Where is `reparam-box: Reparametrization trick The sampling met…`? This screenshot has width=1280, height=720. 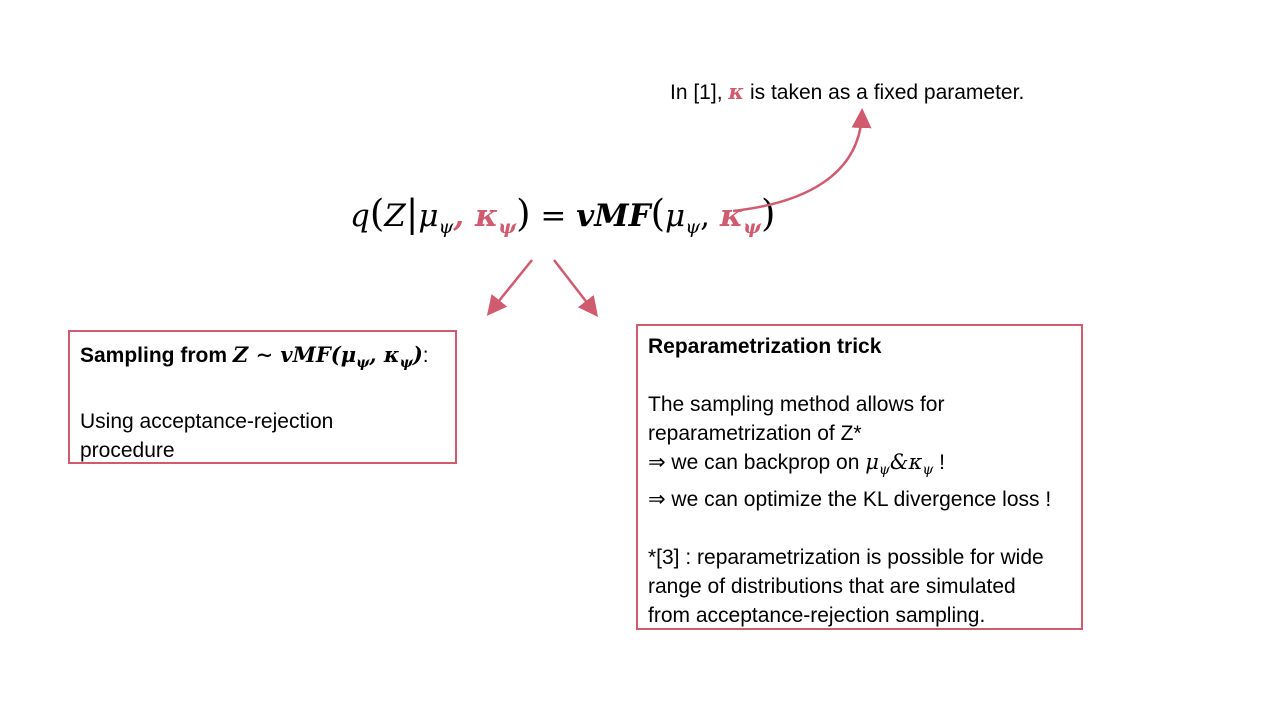 reparam-box: Reparametrization trick The sampling met… is located at coordinates (859, 477).